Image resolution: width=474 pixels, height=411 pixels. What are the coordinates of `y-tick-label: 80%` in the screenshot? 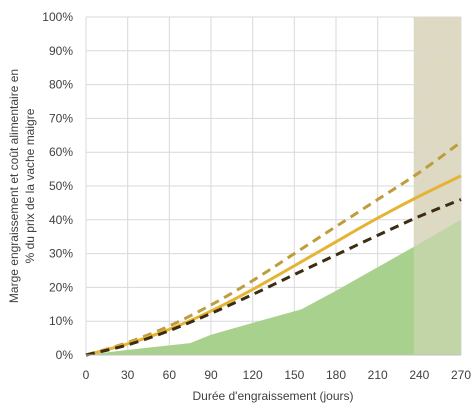 It's located at (61, 85).